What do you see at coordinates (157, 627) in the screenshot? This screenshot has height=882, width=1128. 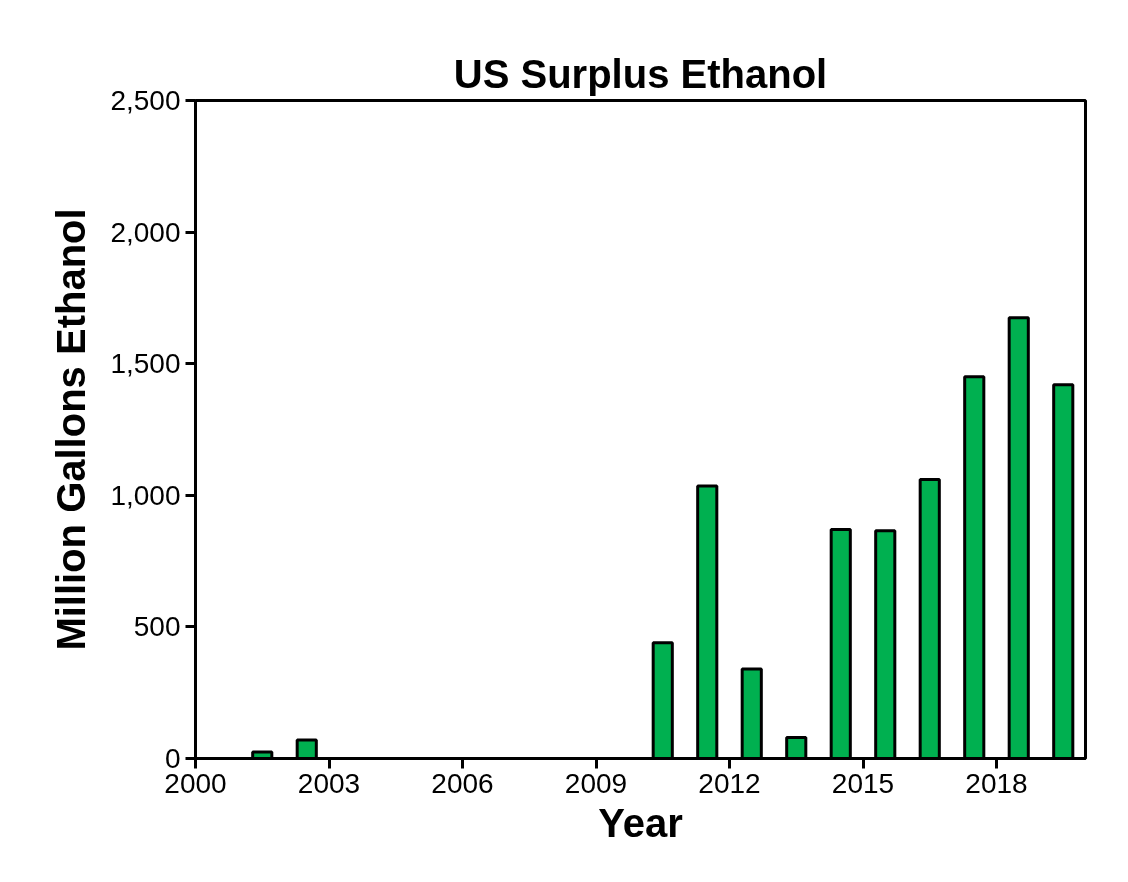 I see `y-tick-label: 500` at bounding box center [157, 627].